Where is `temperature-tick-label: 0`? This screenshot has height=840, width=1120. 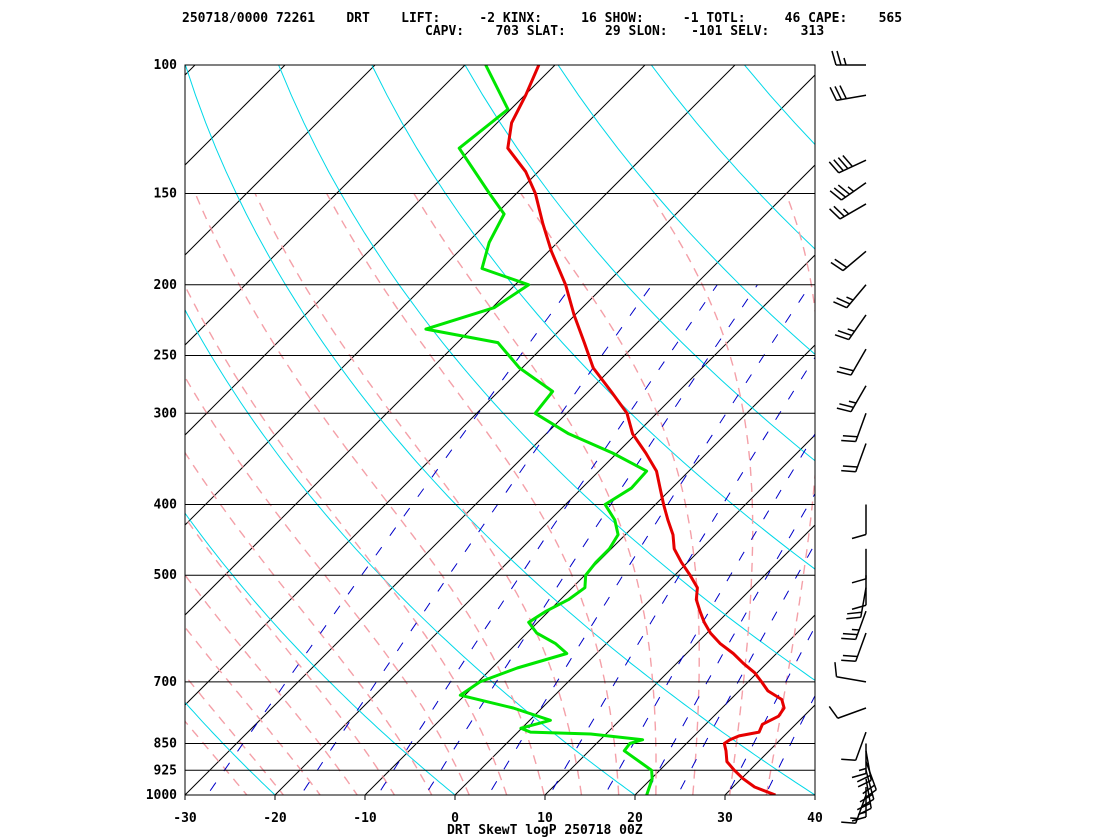
temperature-tick-label: 0 is located at coordinates (455, 818).